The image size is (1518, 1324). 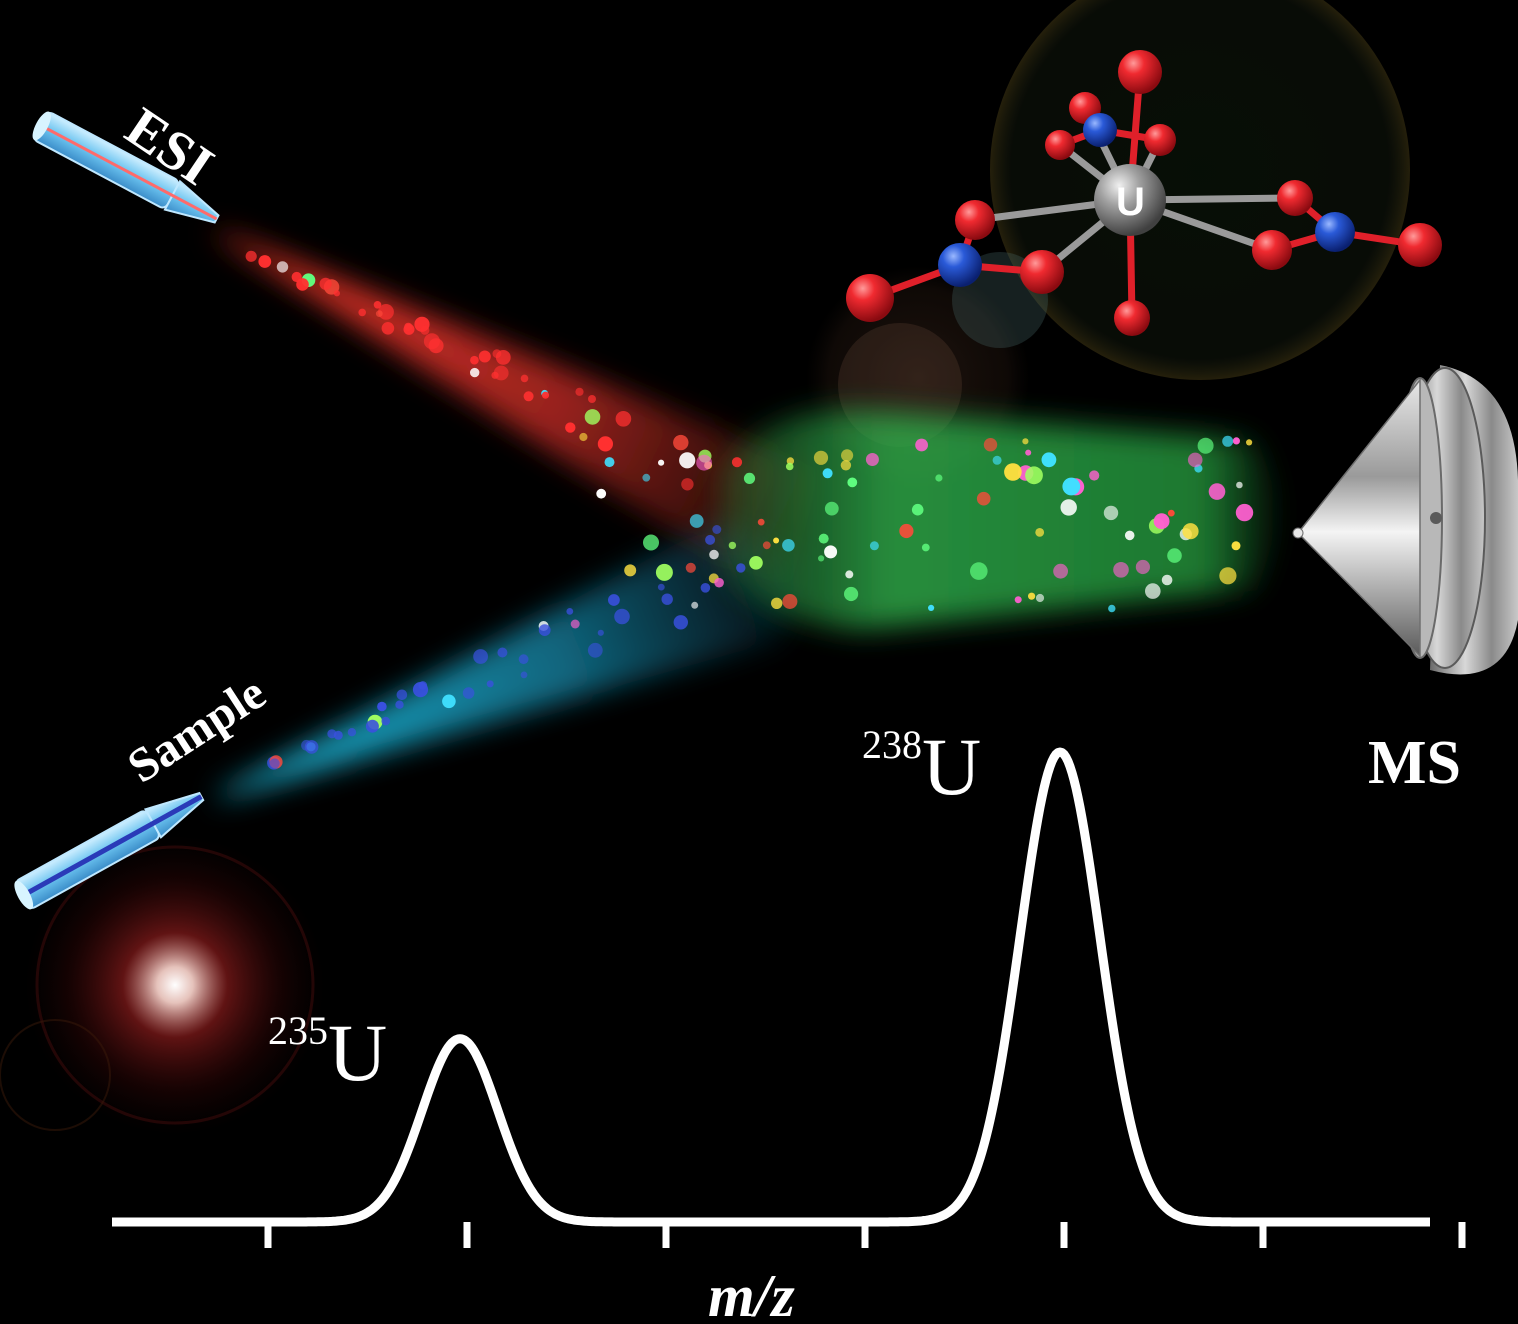 What do you see at coordinates (358, 1052) in the screenshot?
I see `element-symbol: U` at bounding box center [358, 1052].